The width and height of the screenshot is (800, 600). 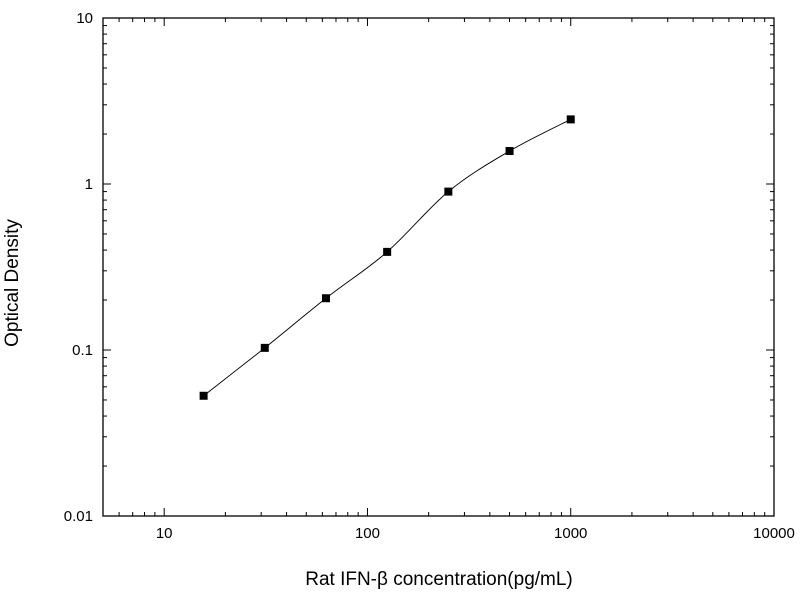 What do you see at coordinates (774, 533) in the screenshot?
I see `x-tick-label: 10000` at bounding box center [774, 533].